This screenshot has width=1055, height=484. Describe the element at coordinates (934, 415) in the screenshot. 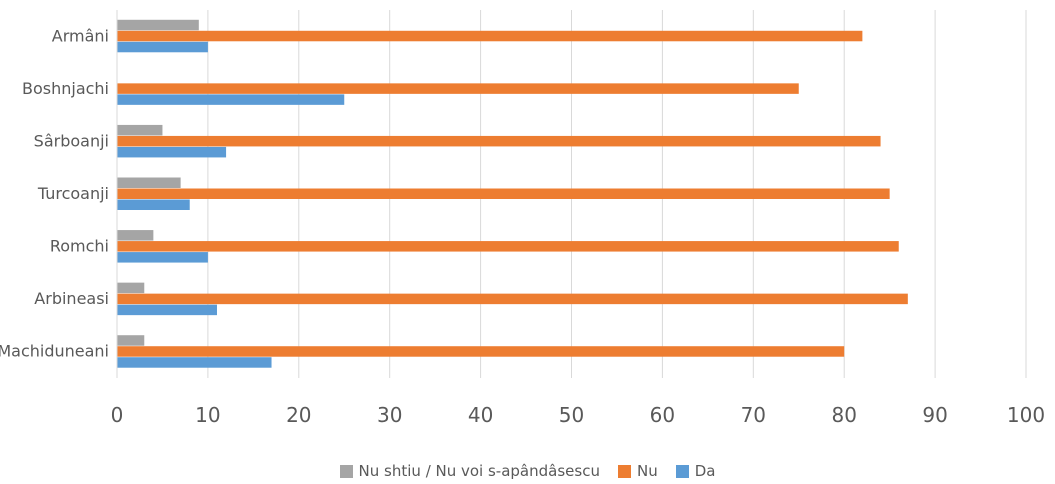

I see `x-tick-label-90: 90` at that location.